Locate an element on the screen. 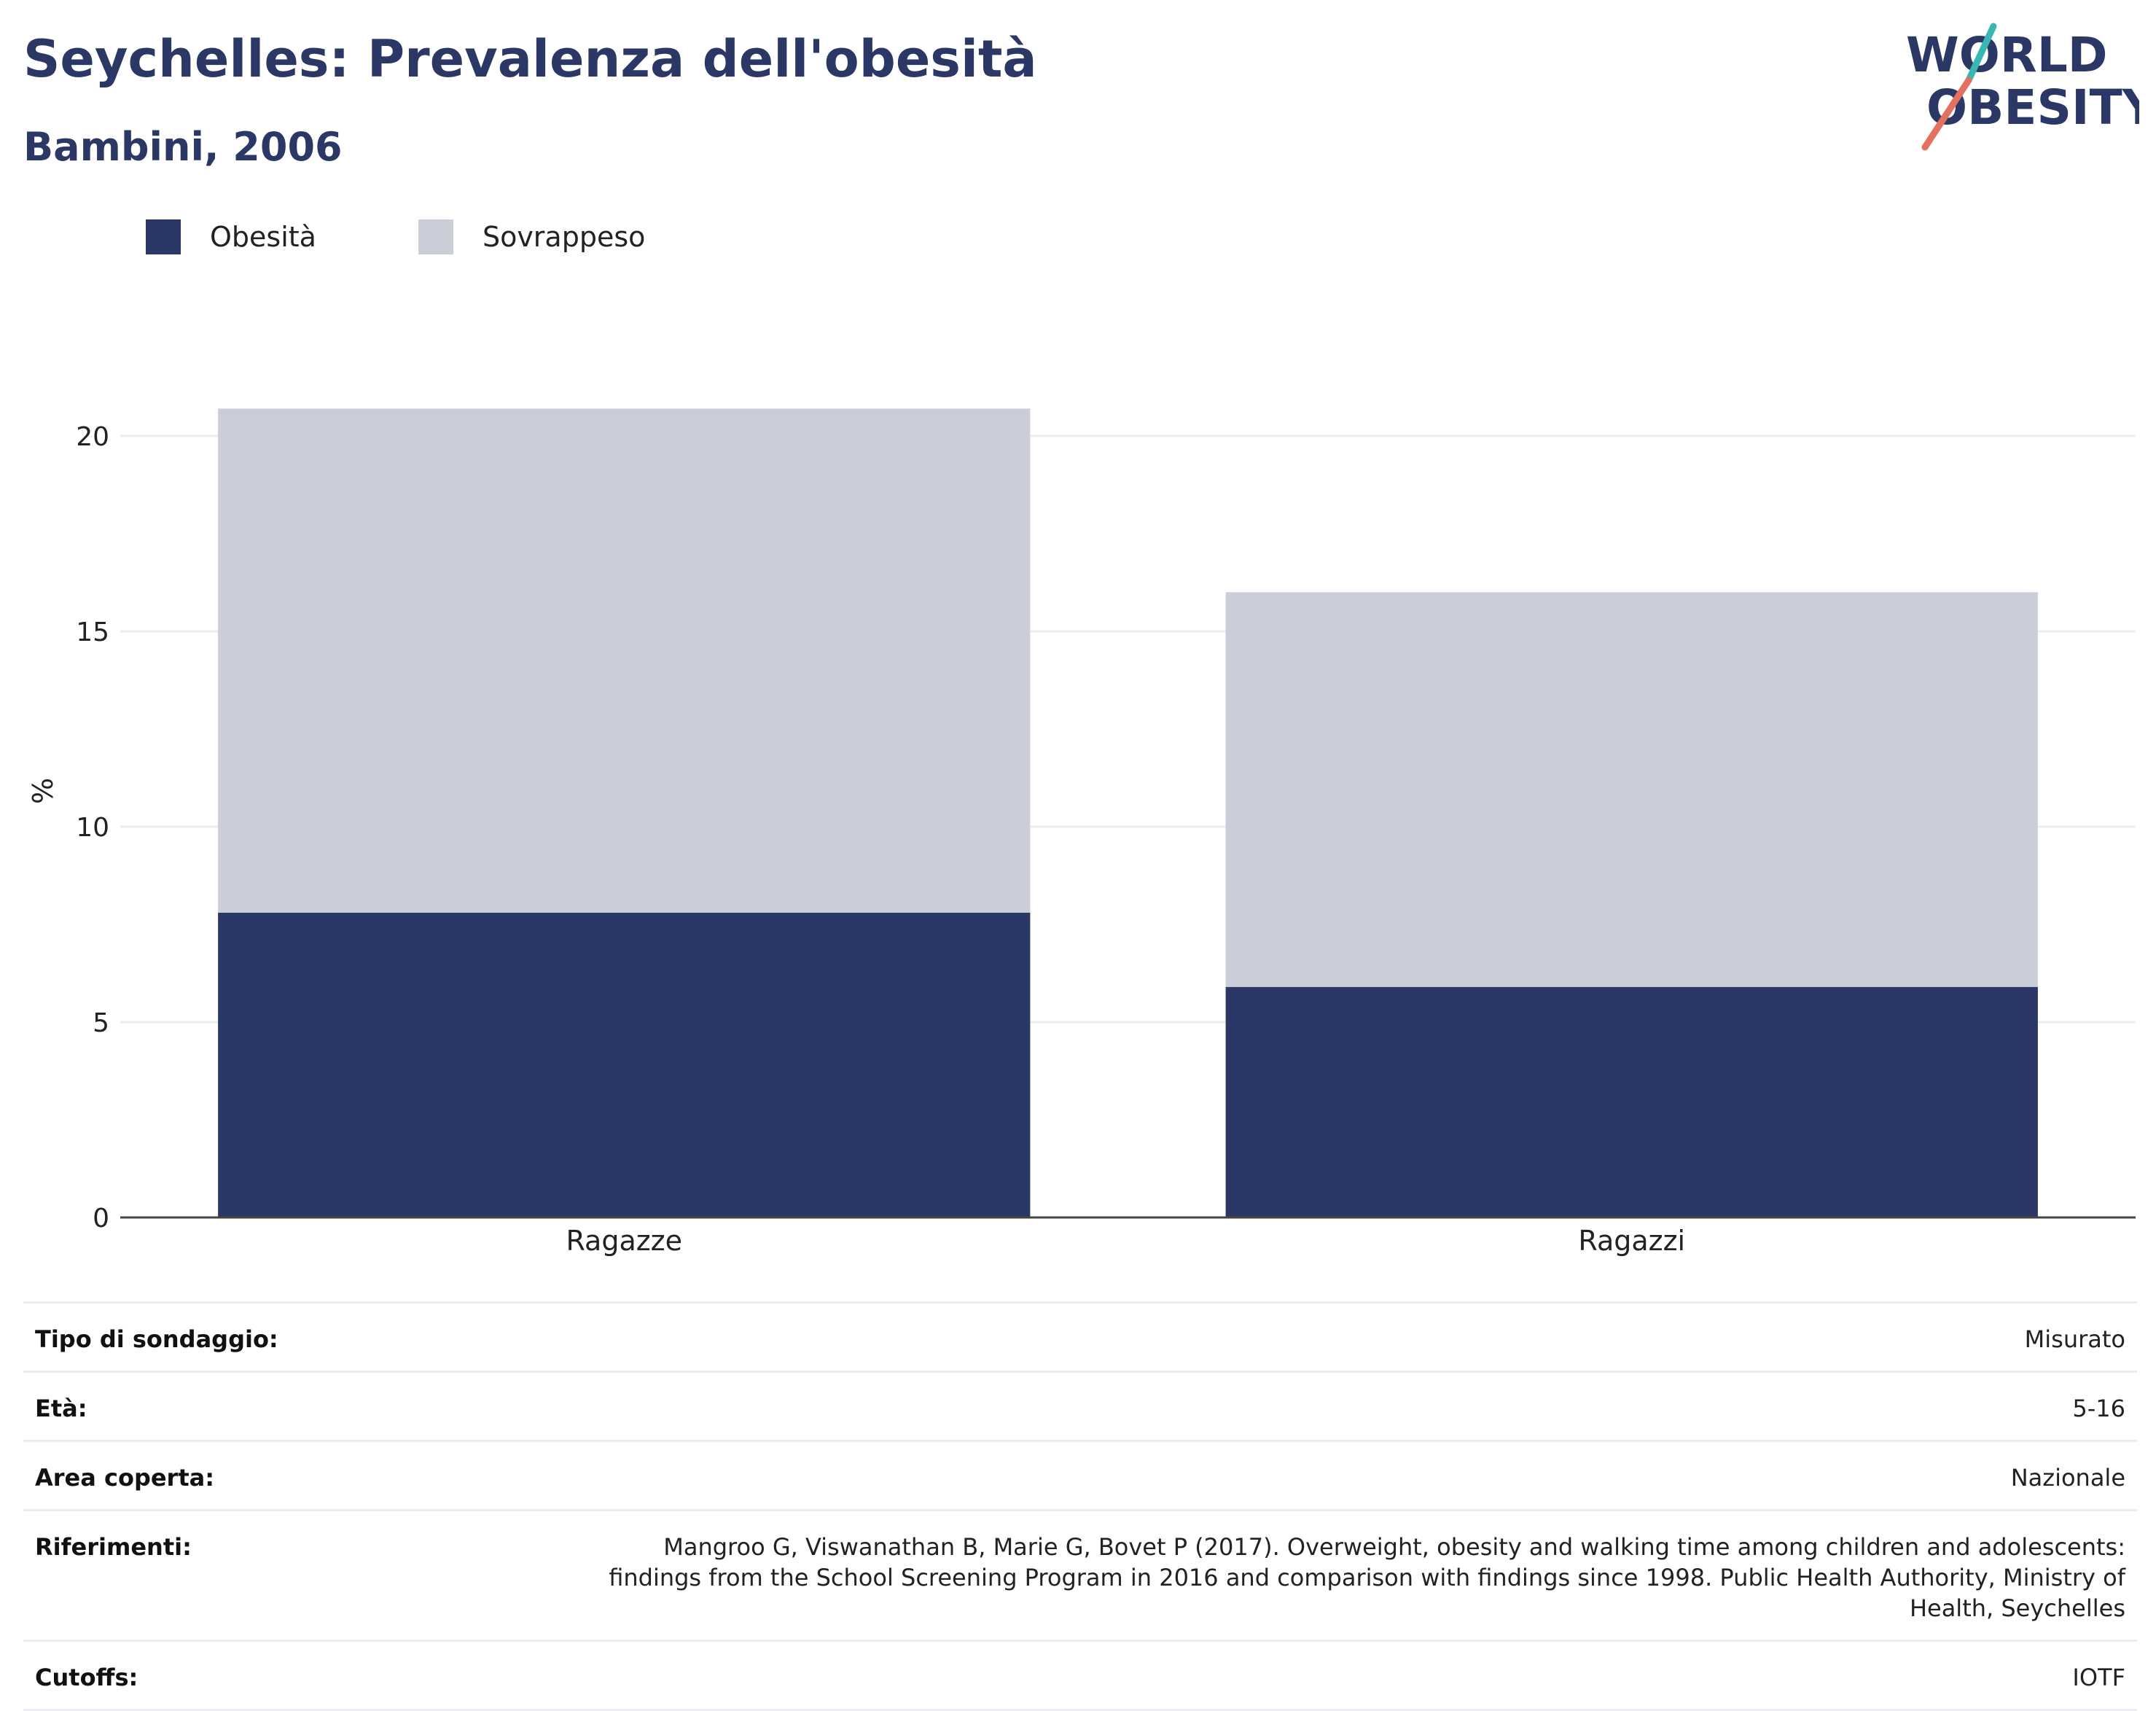 The height and width of the screenshot is (1711, 2156). info-label: Cutoffs: is located at coordinates (86, 1677).